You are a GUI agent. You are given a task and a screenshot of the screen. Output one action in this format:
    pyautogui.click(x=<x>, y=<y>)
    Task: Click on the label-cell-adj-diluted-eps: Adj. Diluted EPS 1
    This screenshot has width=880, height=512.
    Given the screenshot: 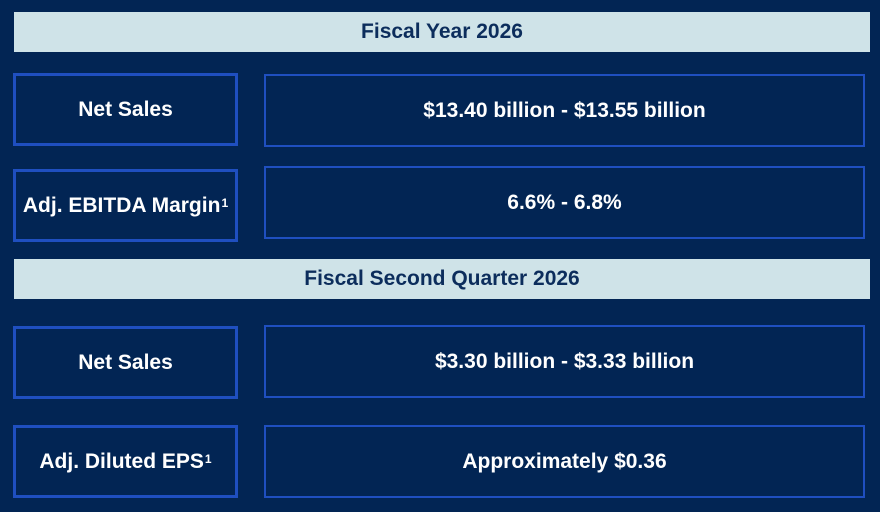 What is the action you would take?
    pyautogui.click(x=125, y=461)
    